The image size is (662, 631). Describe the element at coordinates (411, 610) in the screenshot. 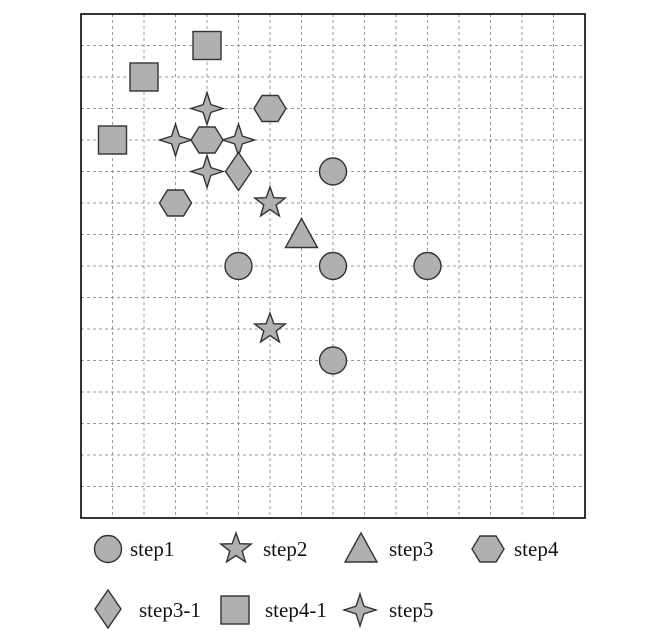

I see `legend-label-step5: step5` at that location.